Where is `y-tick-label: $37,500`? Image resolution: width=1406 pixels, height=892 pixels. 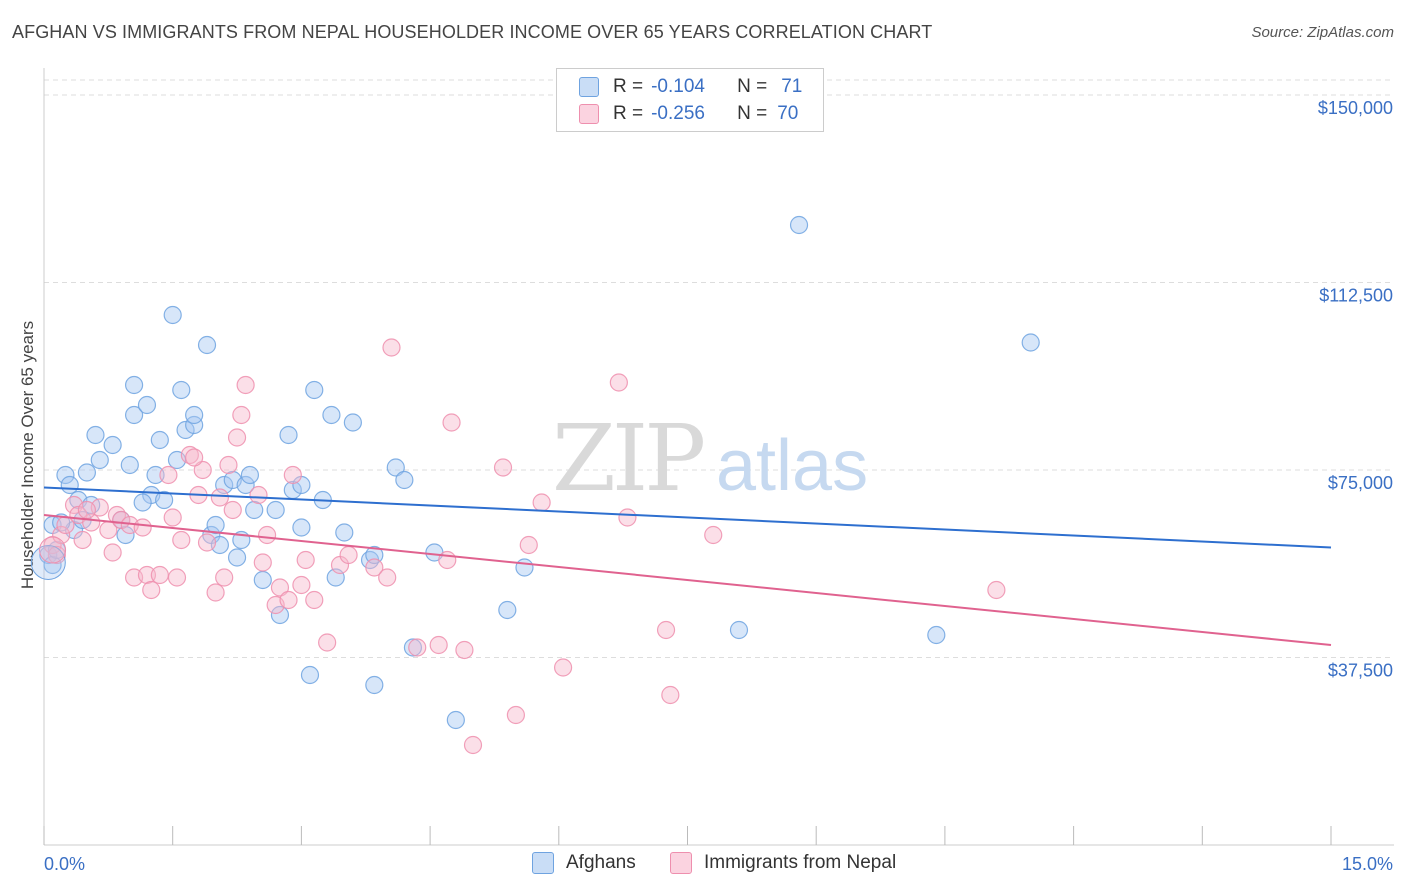
y-tick-label: $37,500 is located at coordinates (1360, 671).